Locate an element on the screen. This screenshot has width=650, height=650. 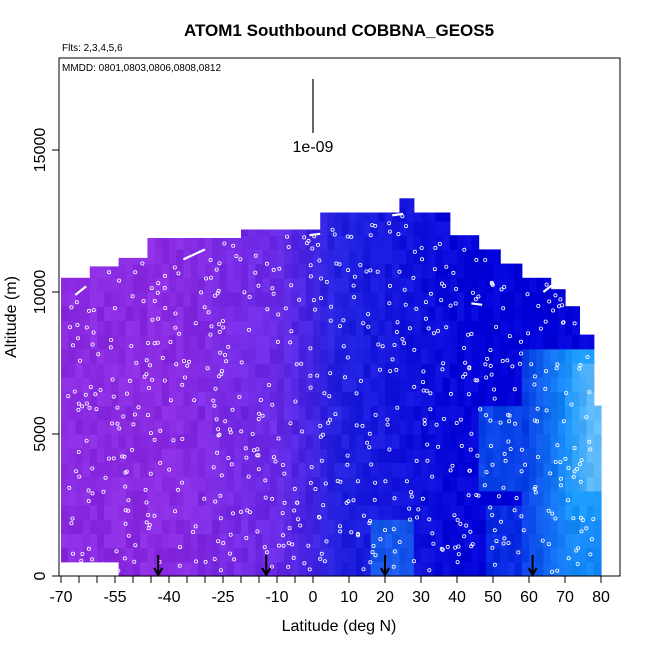
flight-track-segment is located at coordinates (477, 304).